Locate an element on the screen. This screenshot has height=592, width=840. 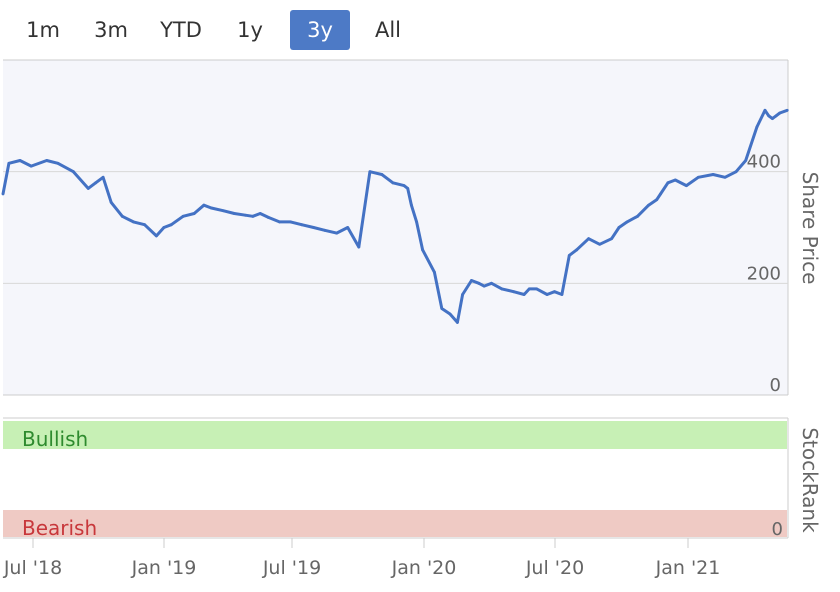
x-tick-label: Jul '20 is located at coordinates (554, 568).